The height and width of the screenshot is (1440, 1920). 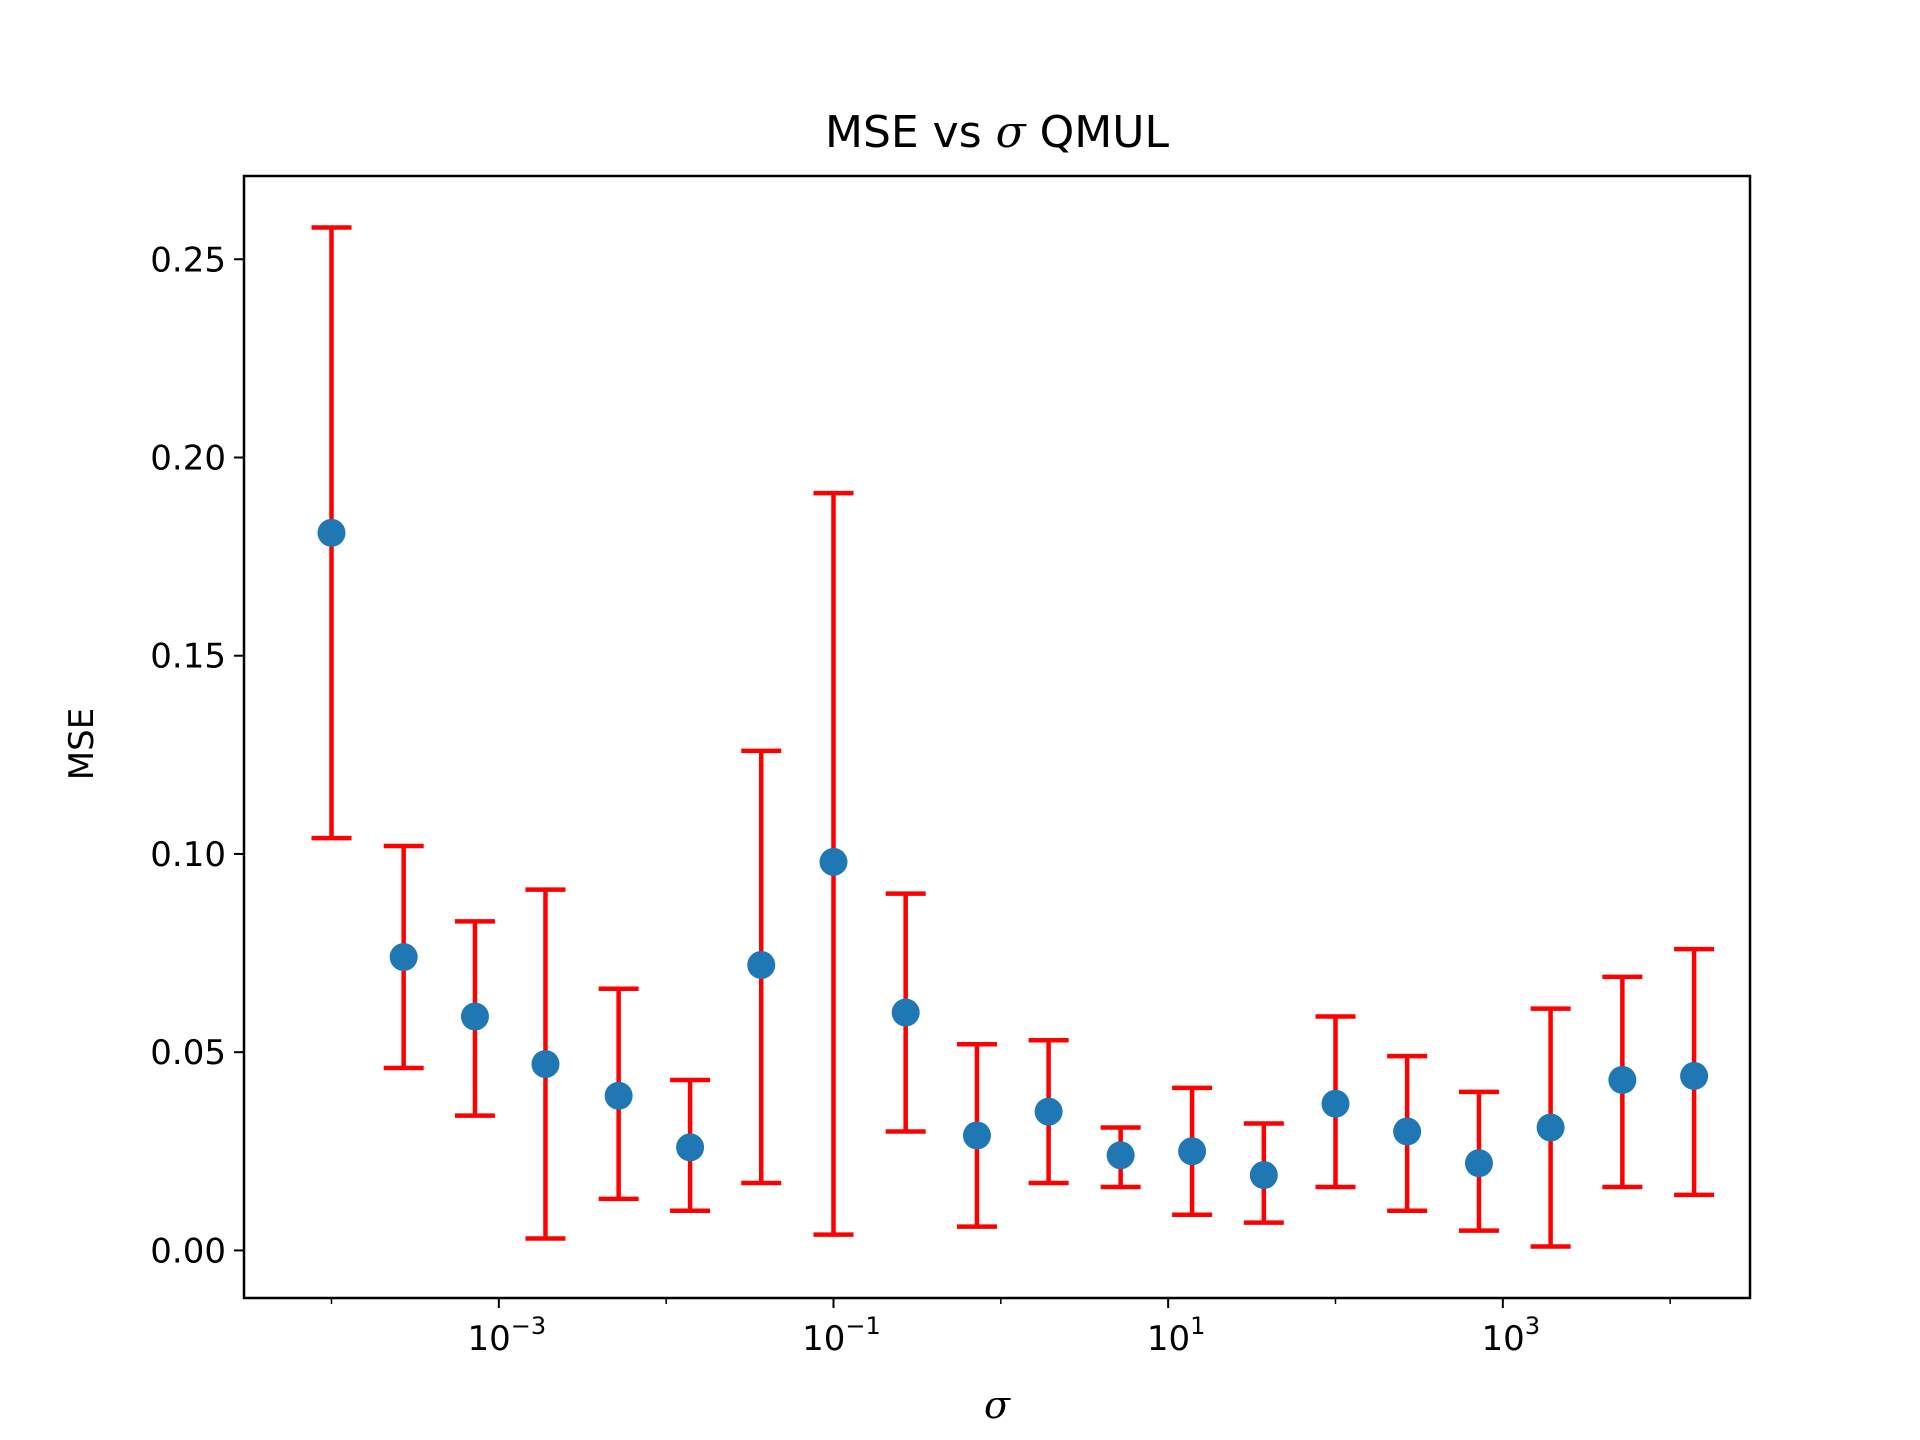 What do you see at coordinates (188, 458) in the screenshot?
I see `y-tick-label: 0.20` at bounding box center [188, 458].